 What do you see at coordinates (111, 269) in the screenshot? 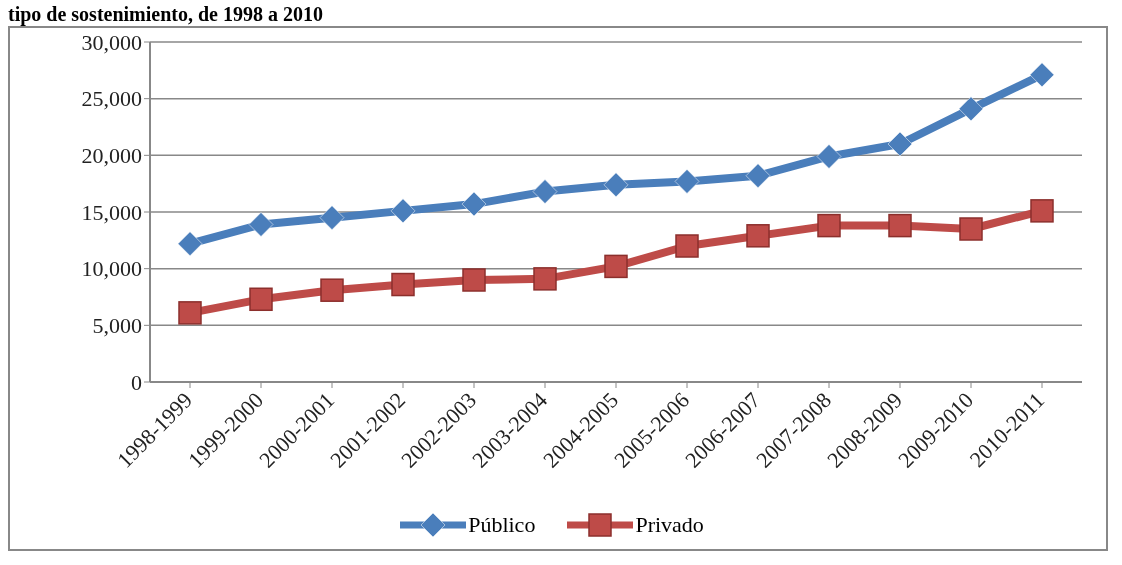
I see `y-tick-label: 10,000` at bounding box center [111, 269].